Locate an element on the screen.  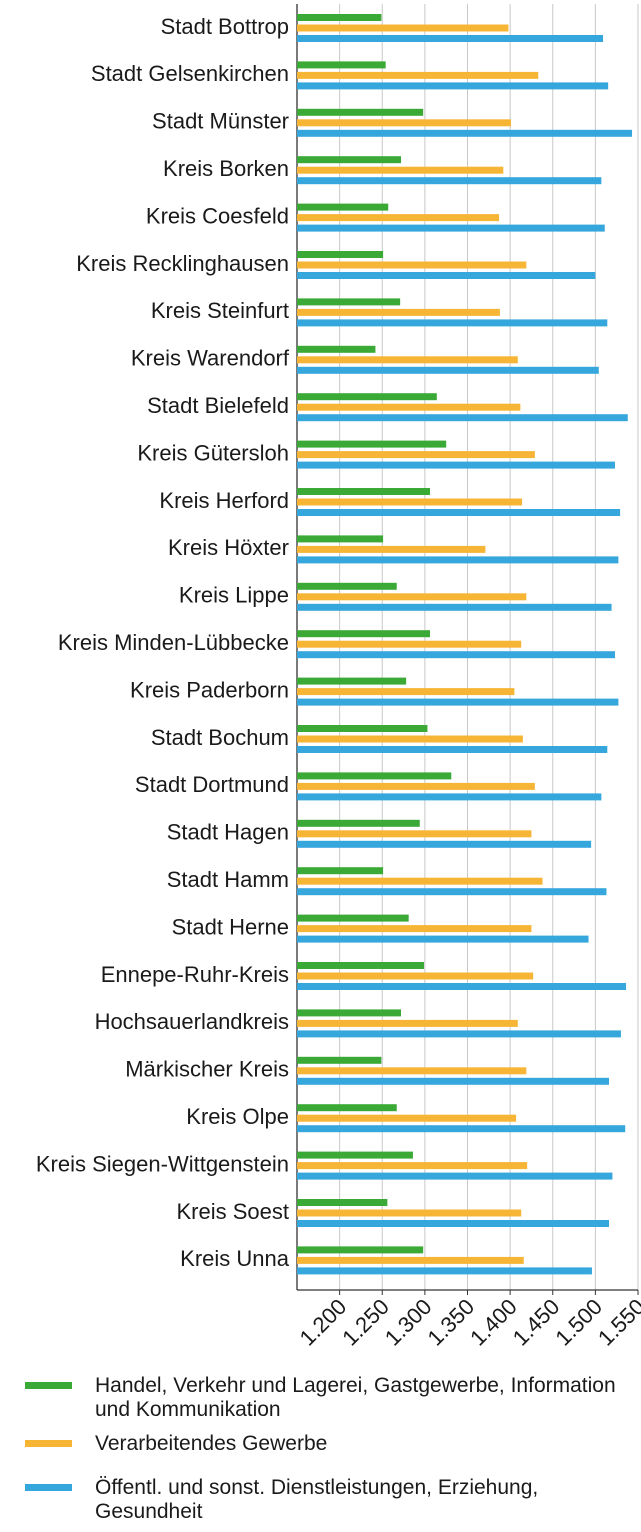
y-tick-label: Kreis Herford is located at coordinates (224, 500).